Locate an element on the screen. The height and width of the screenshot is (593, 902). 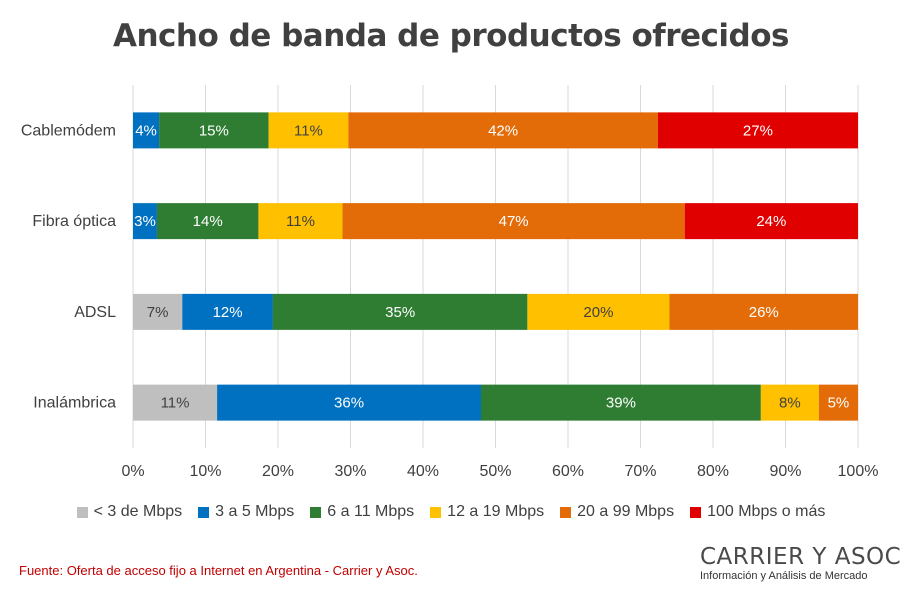
data-label: 15% is located at coordinates (214, 130).